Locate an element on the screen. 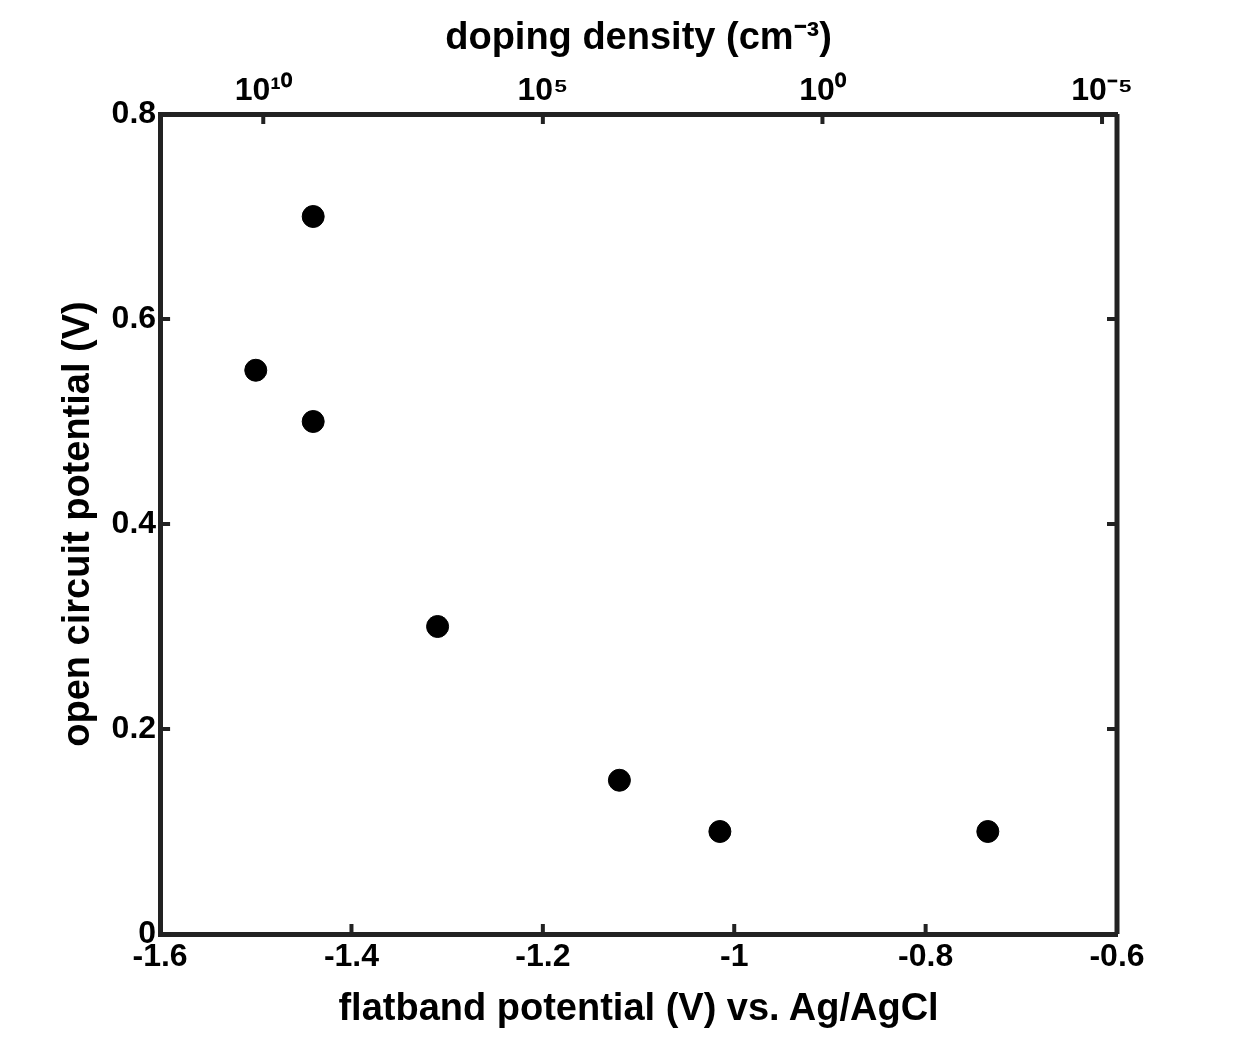 This screenshot has height=1048, width=1252. x-tick-label: -0.8 is located at coordinates (926, 955).